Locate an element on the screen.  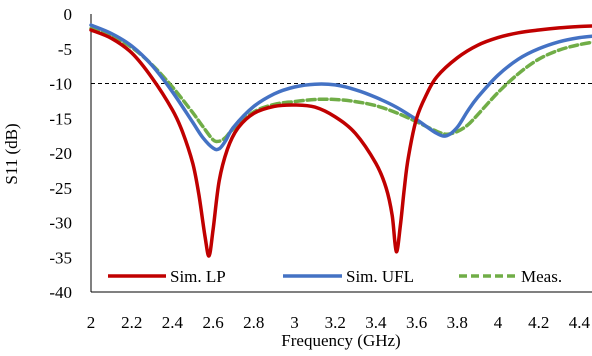
y-tick-label: 0 is located at coordinates (68, 14).